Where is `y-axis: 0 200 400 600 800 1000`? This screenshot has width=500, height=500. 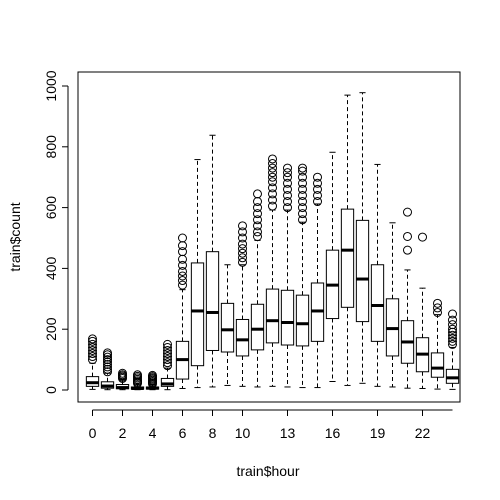
y-axis: 0 200 400 600 800 1000 is located at coordinates (56, 232).